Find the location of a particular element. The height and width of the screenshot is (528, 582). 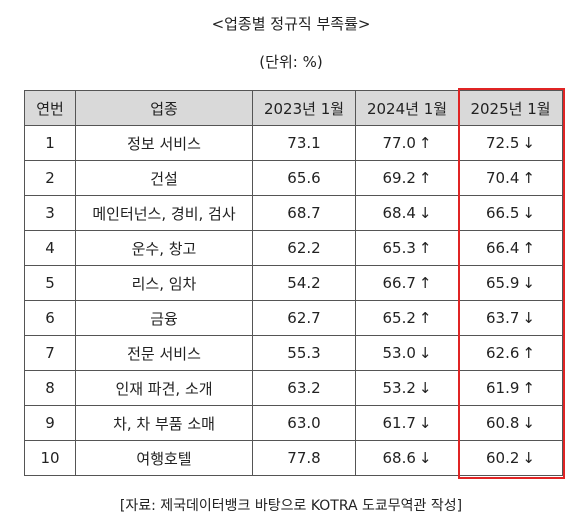

cell-2024-value: 68.4 is located at coordinates (399, 213).